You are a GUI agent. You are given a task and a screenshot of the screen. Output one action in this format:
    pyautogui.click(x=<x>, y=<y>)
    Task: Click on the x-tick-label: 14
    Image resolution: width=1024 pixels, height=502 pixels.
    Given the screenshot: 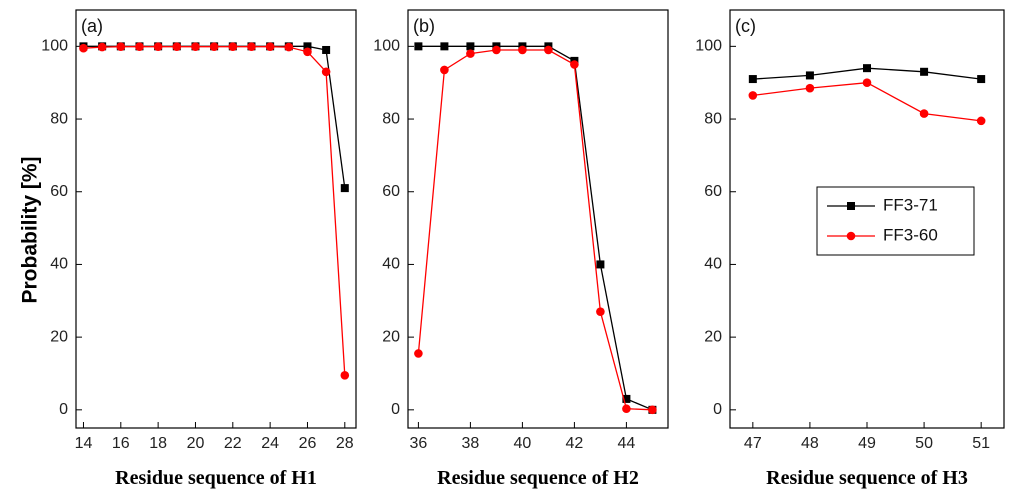 What is the action you would take?
    pyautogui.click(x=84, y=443)
    